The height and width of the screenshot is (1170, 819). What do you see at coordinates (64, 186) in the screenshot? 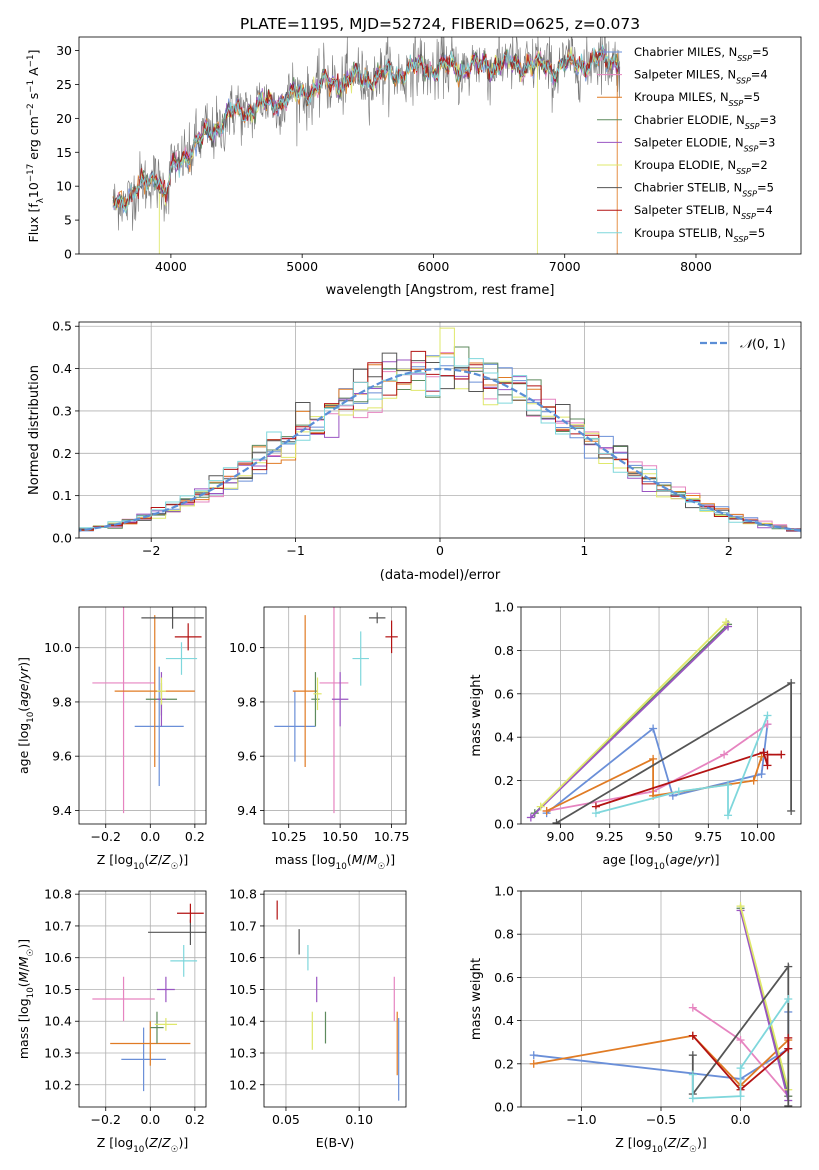
I see `y-tick-label: 10` at bounding box center [64, 186].